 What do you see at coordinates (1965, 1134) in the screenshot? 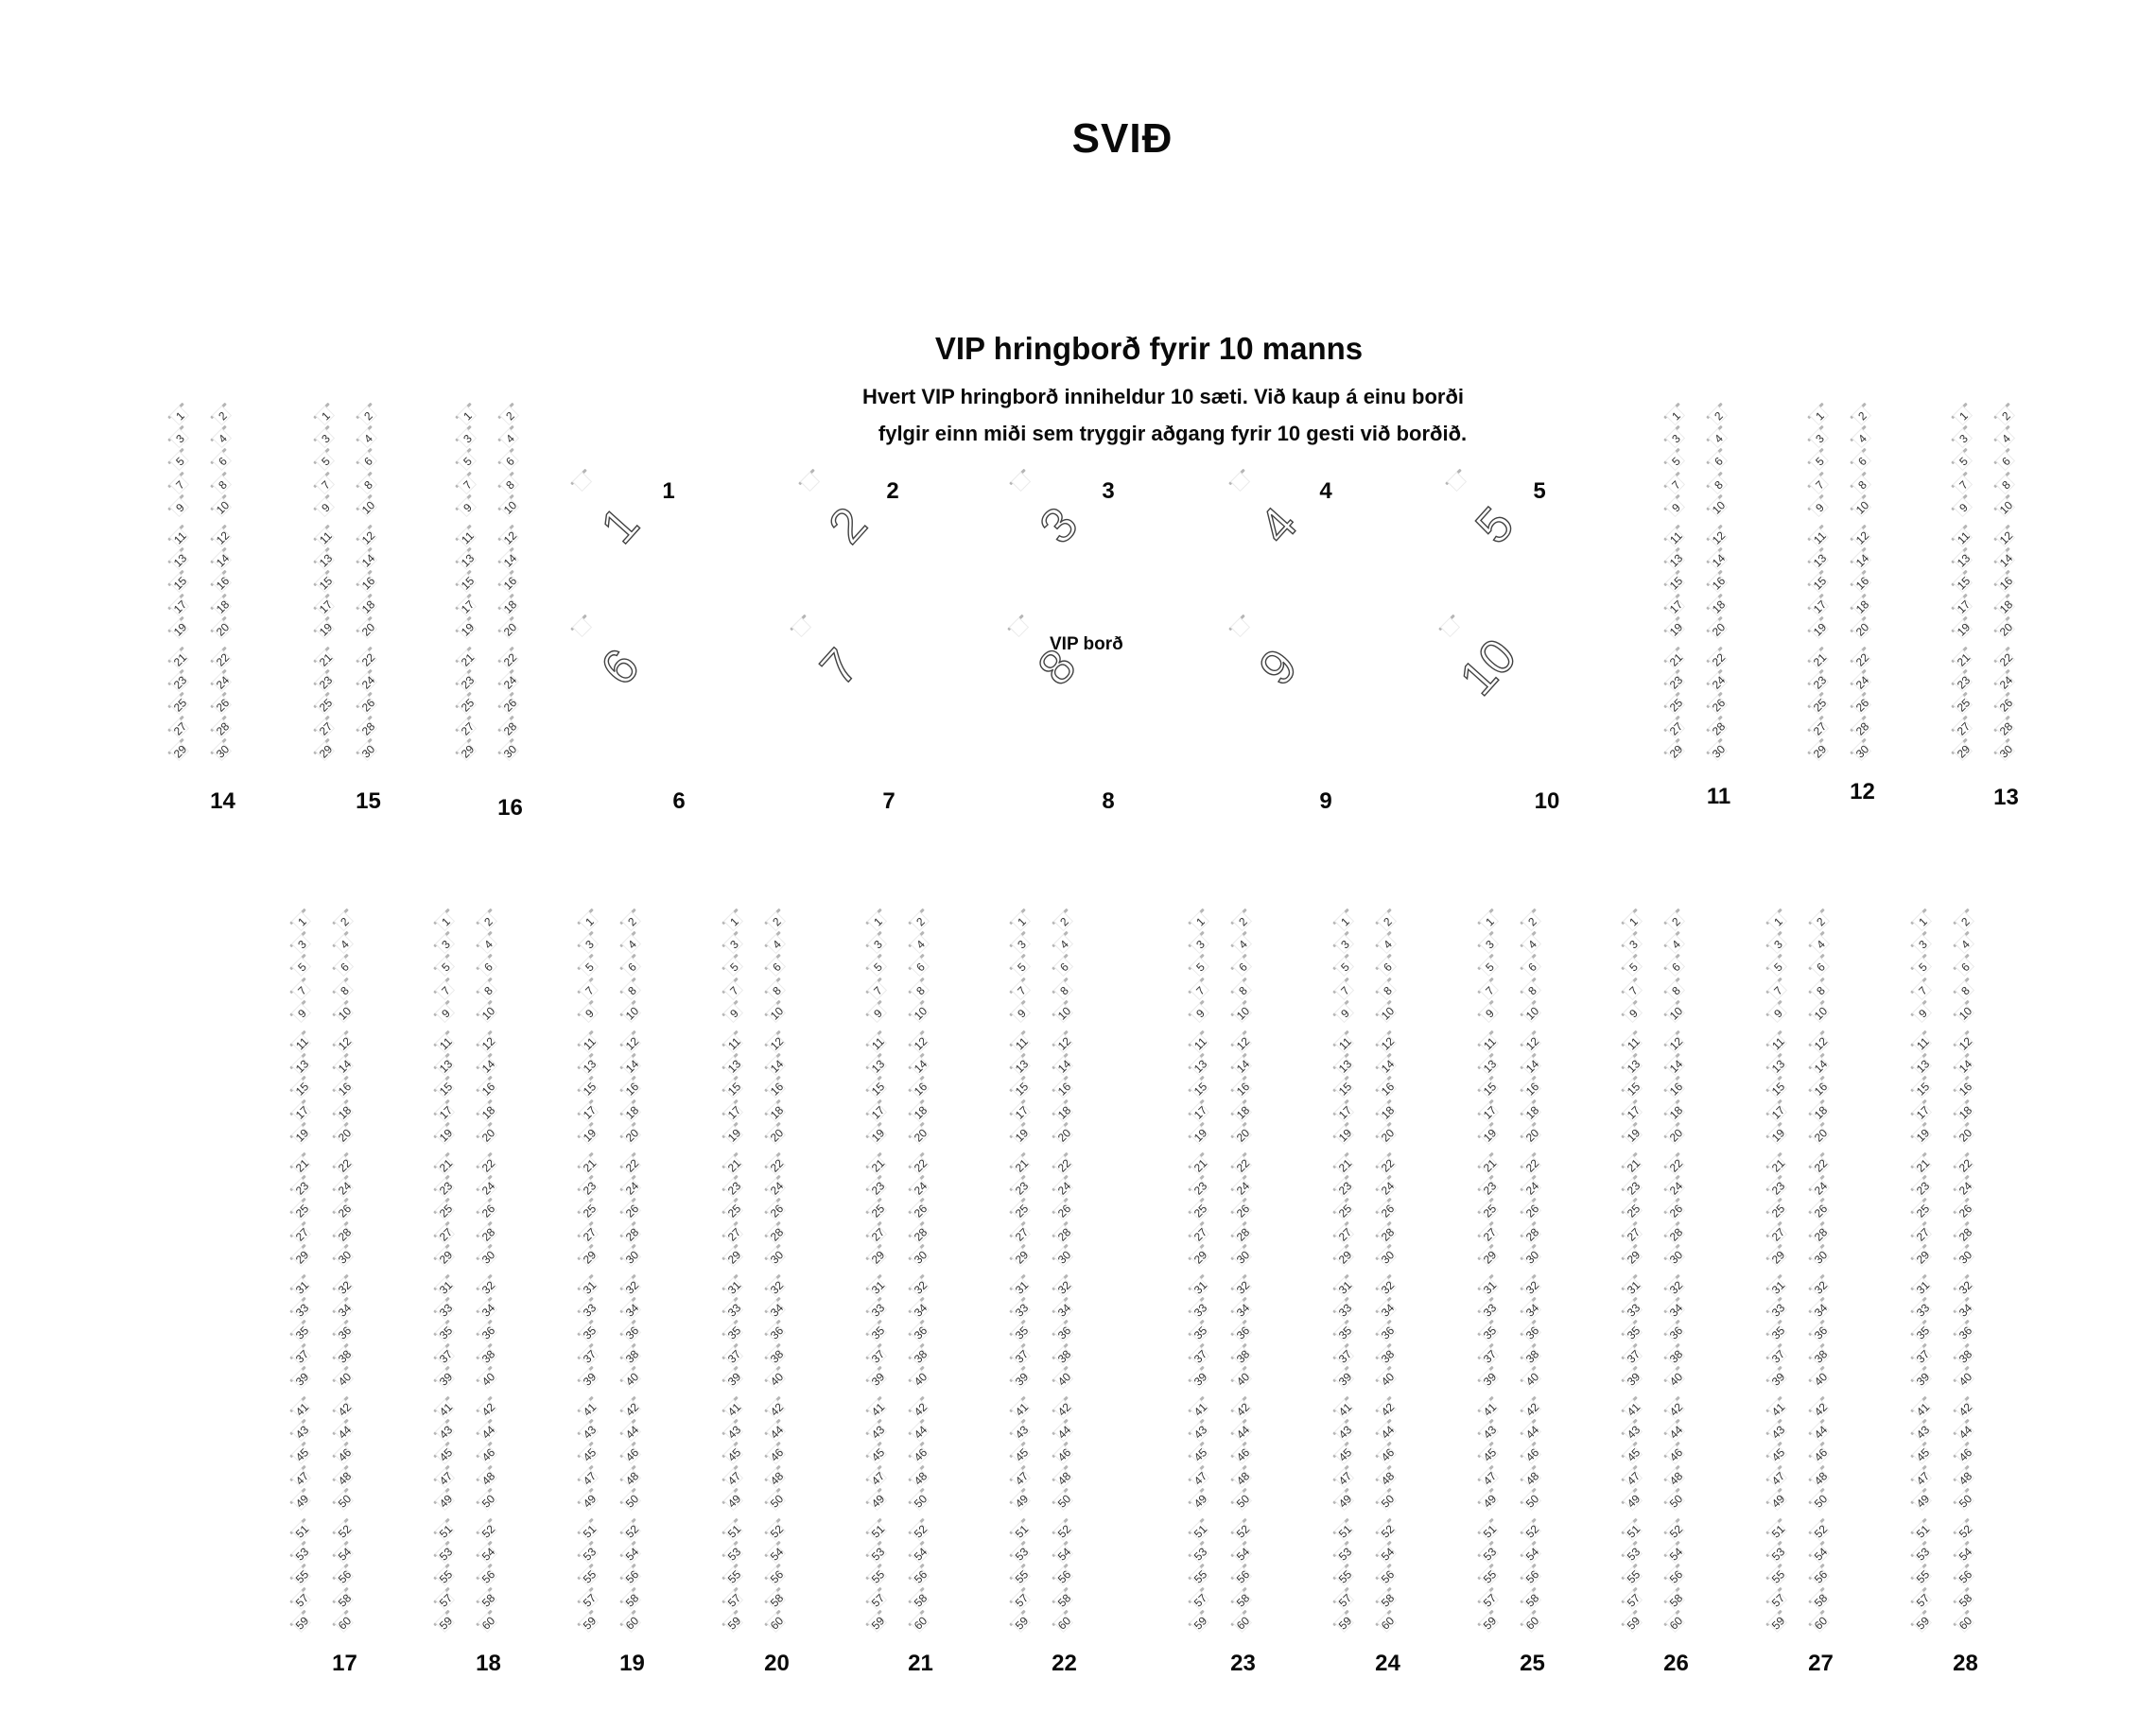
I see `seat-28-20: 20` at bounding box center [1965, 1134].